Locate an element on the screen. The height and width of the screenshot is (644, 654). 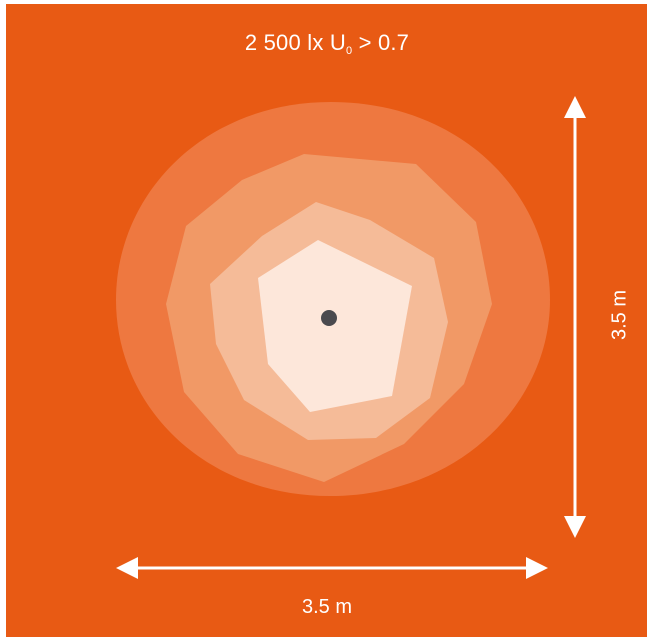
light-source-dot is located at coordinates (329, 318).